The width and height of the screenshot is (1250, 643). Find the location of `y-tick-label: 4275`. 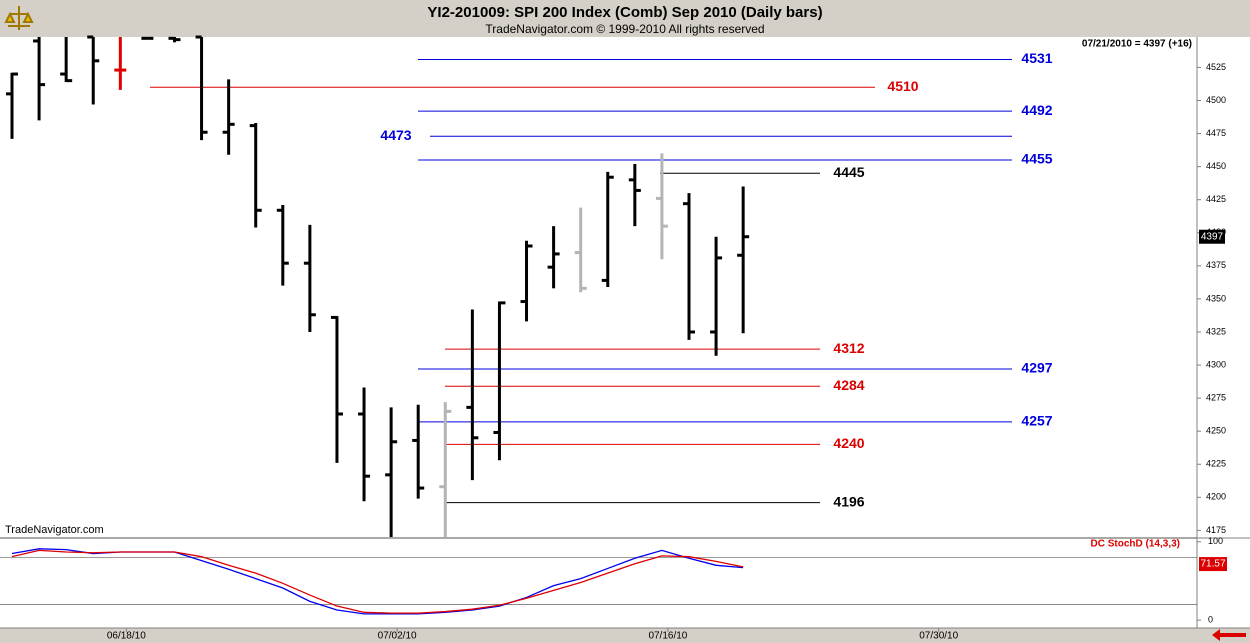

y-tick-label: 4275 is located at coordinates (1216, 397).